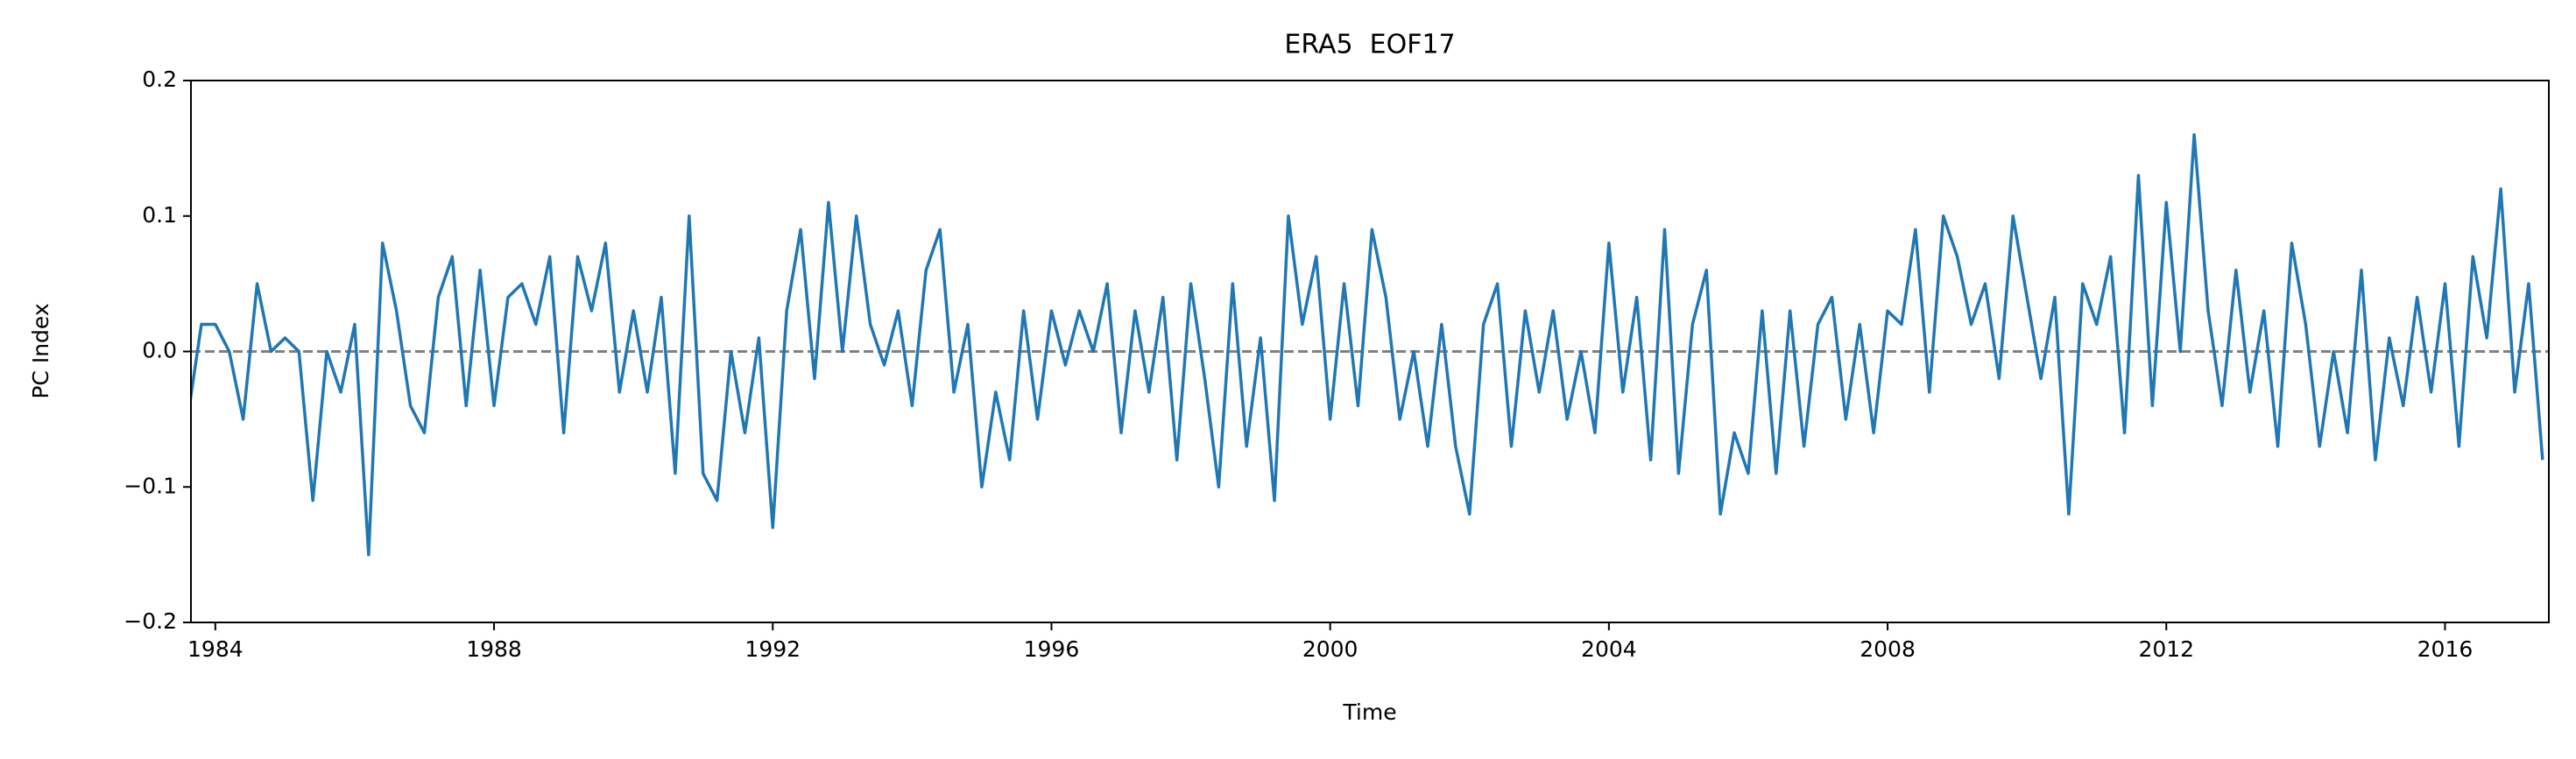  Describe the element at coordinates (40, 351) in the screenshot. I see `y-axis-label: PC Index` at that location.